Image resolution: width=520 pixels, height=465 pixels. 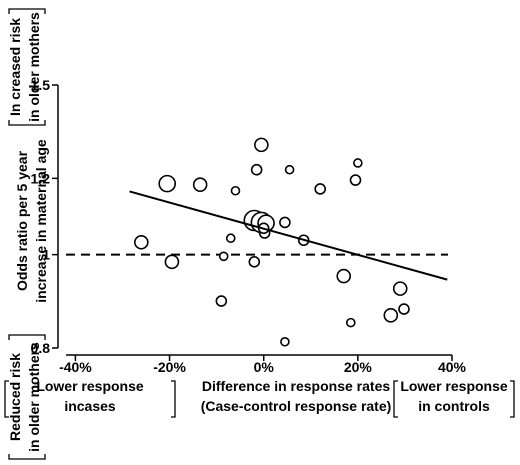 I want to click on bracket-lower-response-cases, so click(x=90, y=399).